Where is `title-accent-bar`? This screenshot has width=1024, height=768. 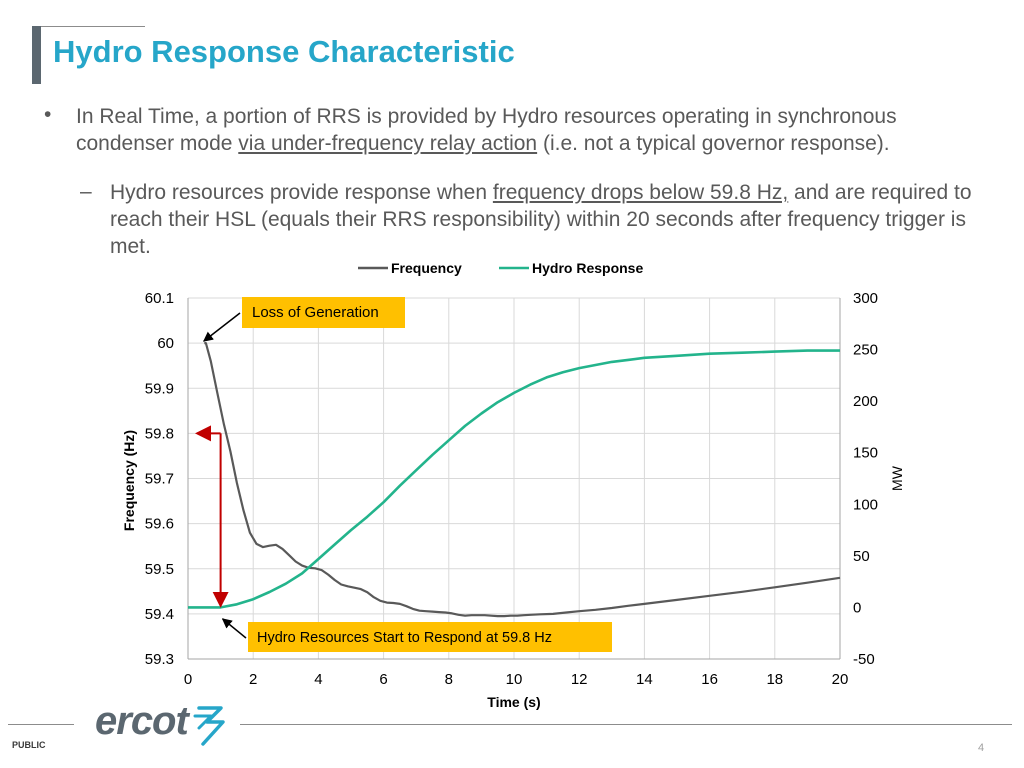 title-accent-bar is located at coordinates (36, 55).